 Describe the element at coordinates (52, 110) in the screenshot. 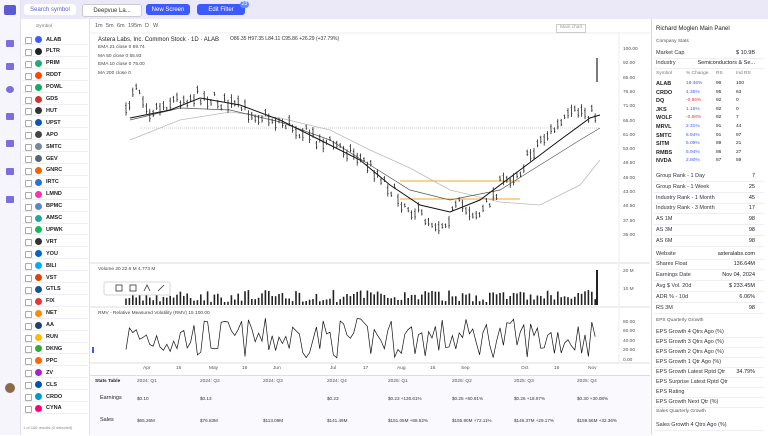

I see `watchlist-symbol: HUT` at that location.